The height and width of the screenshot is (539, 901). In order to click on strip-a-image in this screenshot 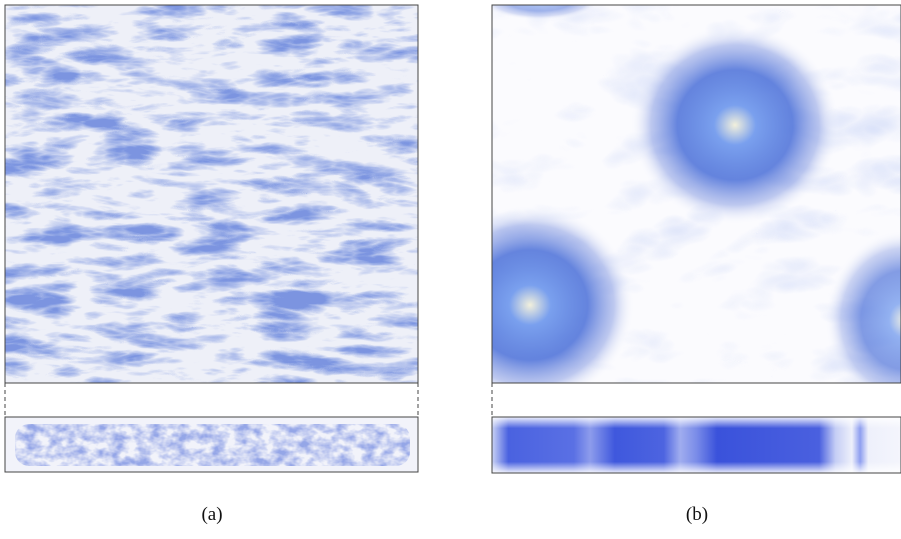, I will do `click(212, 445)`.